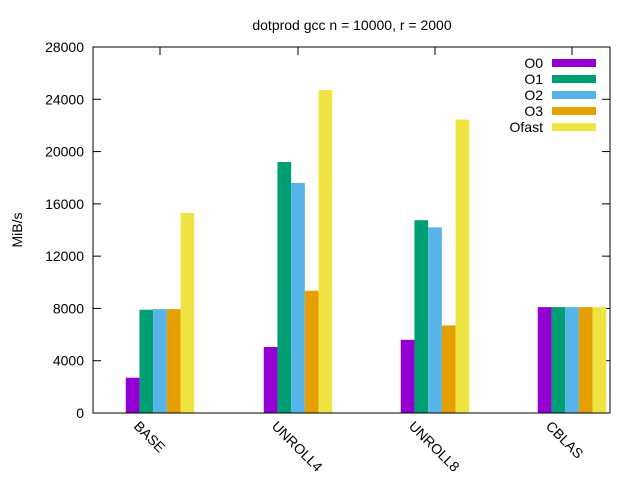  Describe the element at coordinates (574, 127) in the screenshot. I see `legend-swatch-ofast` at that location.